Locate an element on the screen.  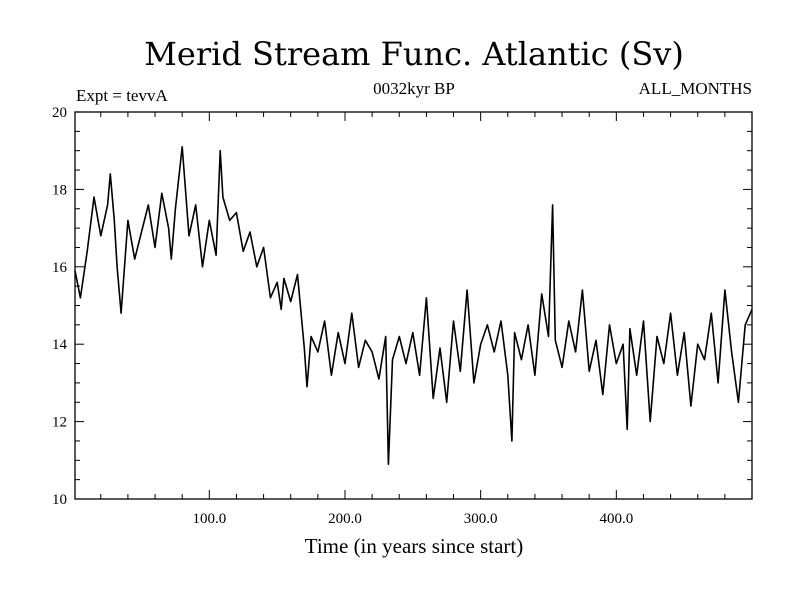
expt-label: Expt = tevvA is located at coordinates (122, 95).